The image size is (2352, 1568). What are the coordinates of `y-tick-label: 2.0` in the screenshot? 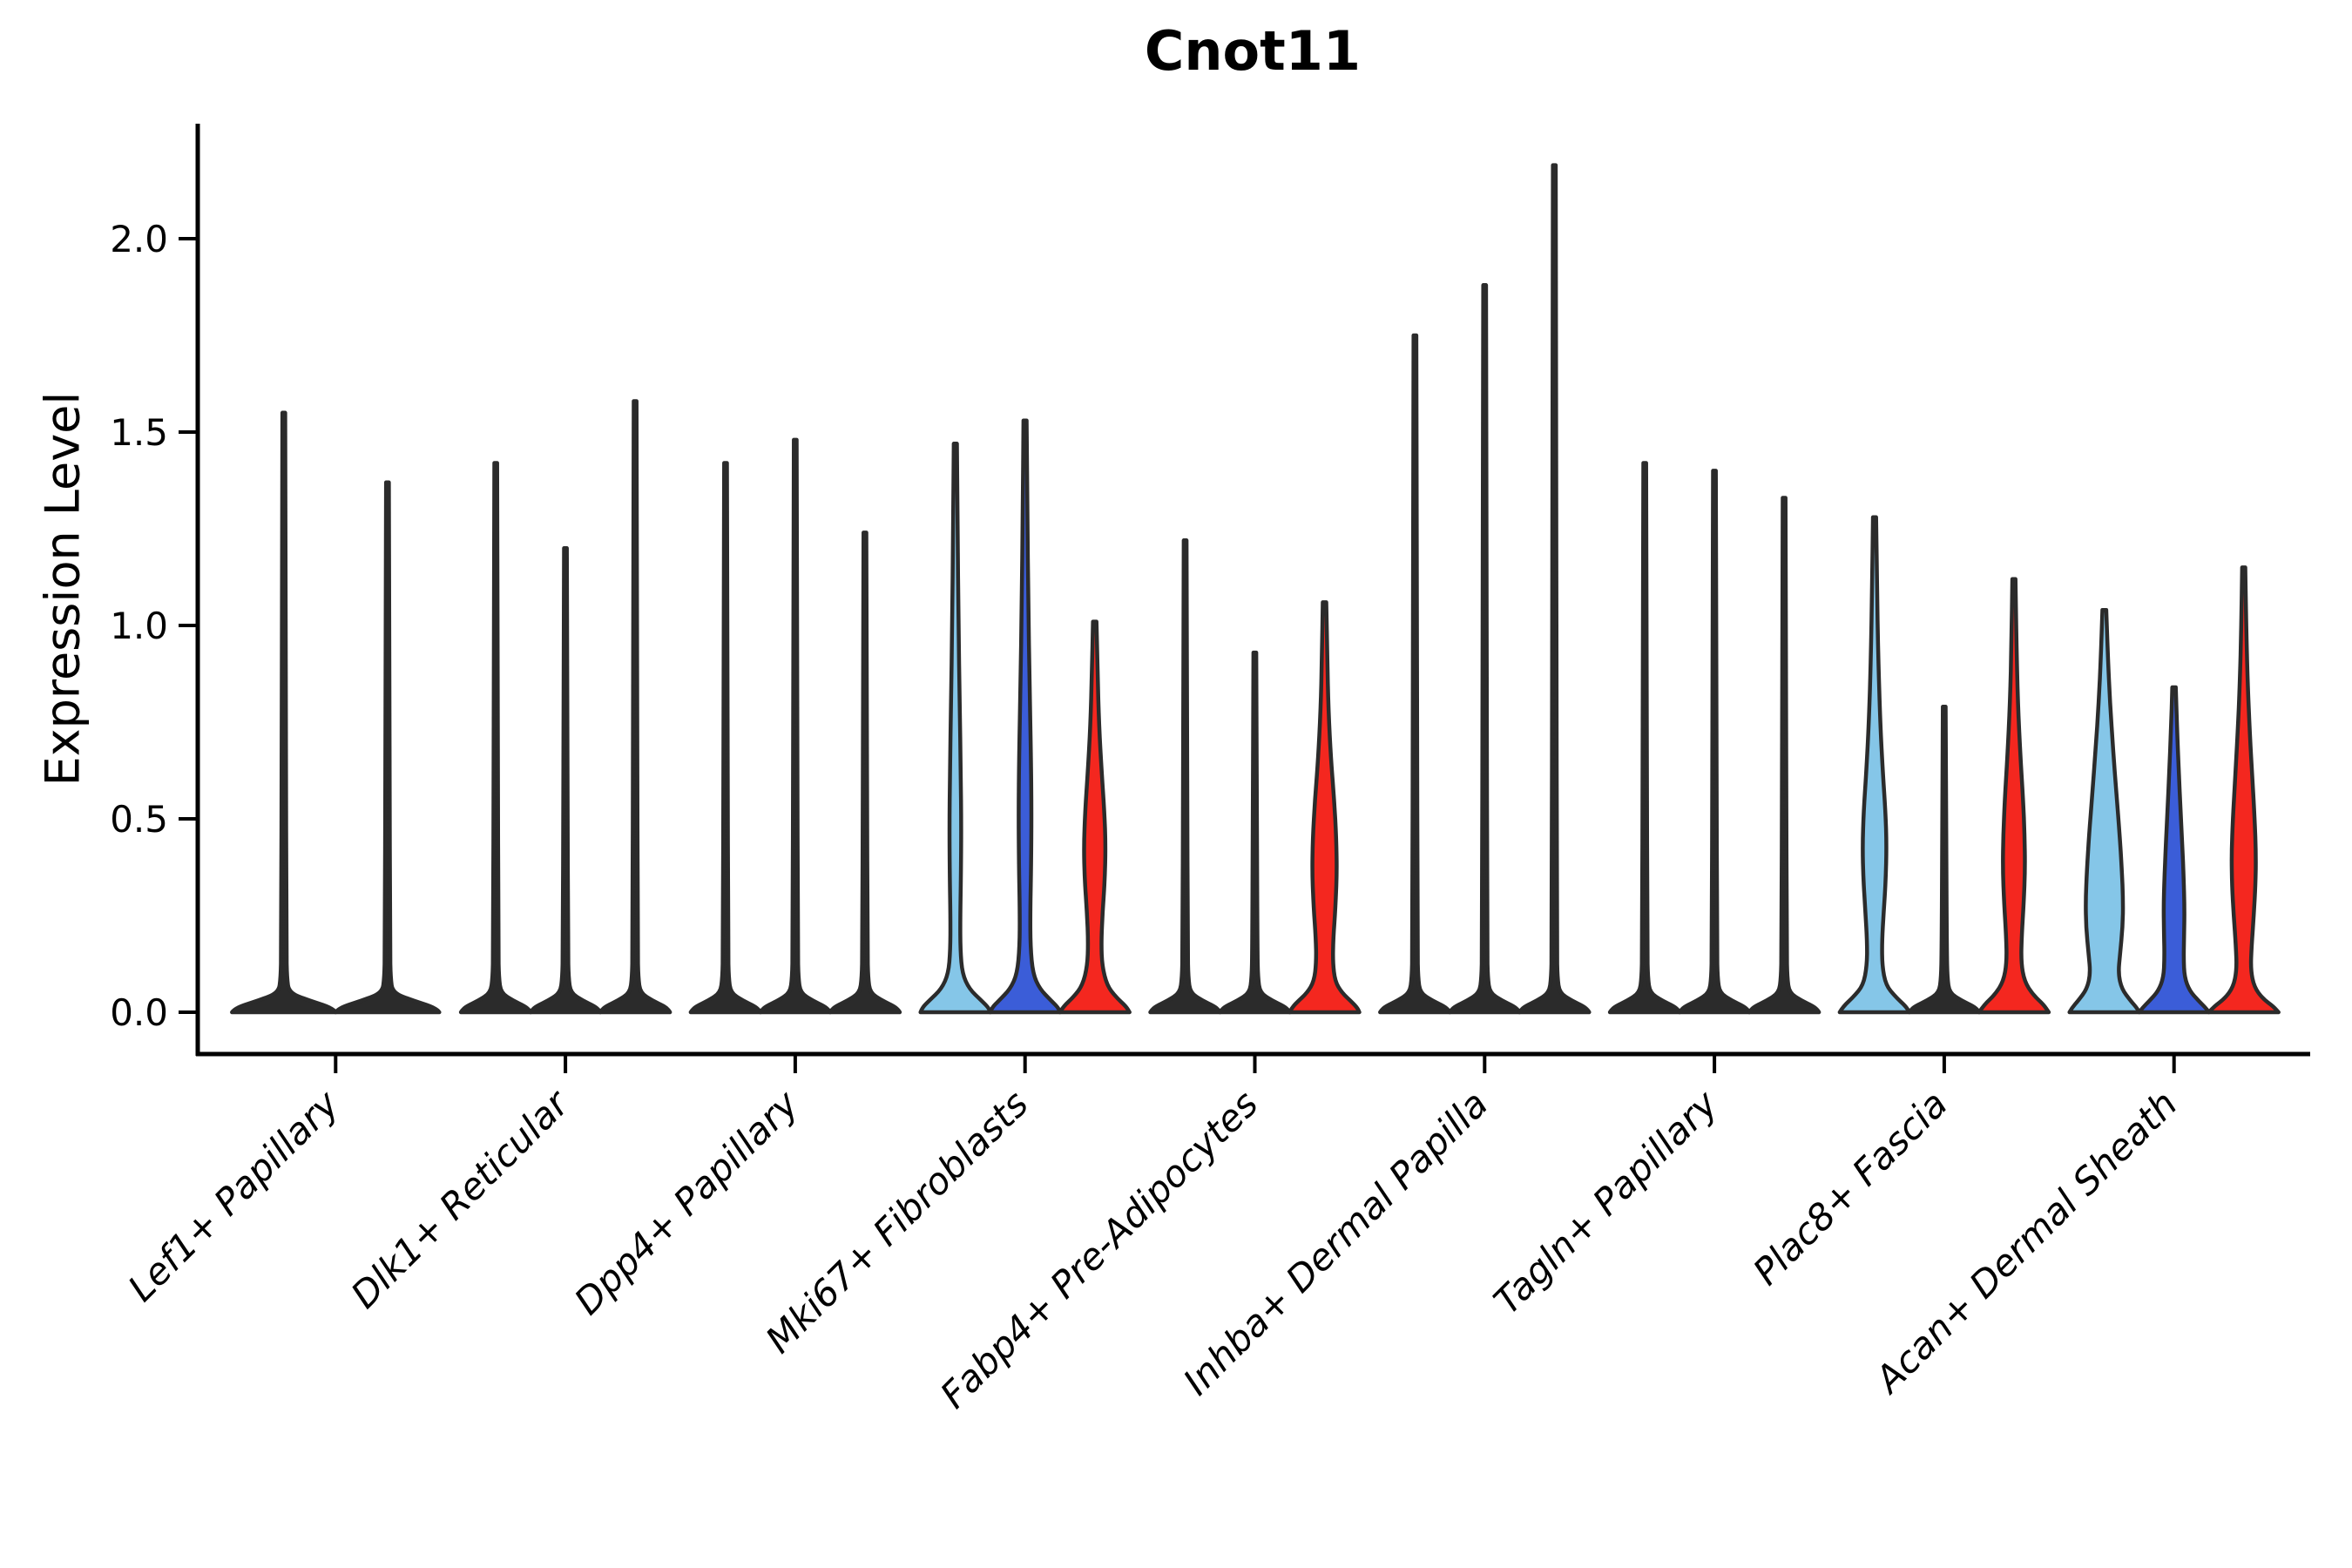 It's located at (139, 239).